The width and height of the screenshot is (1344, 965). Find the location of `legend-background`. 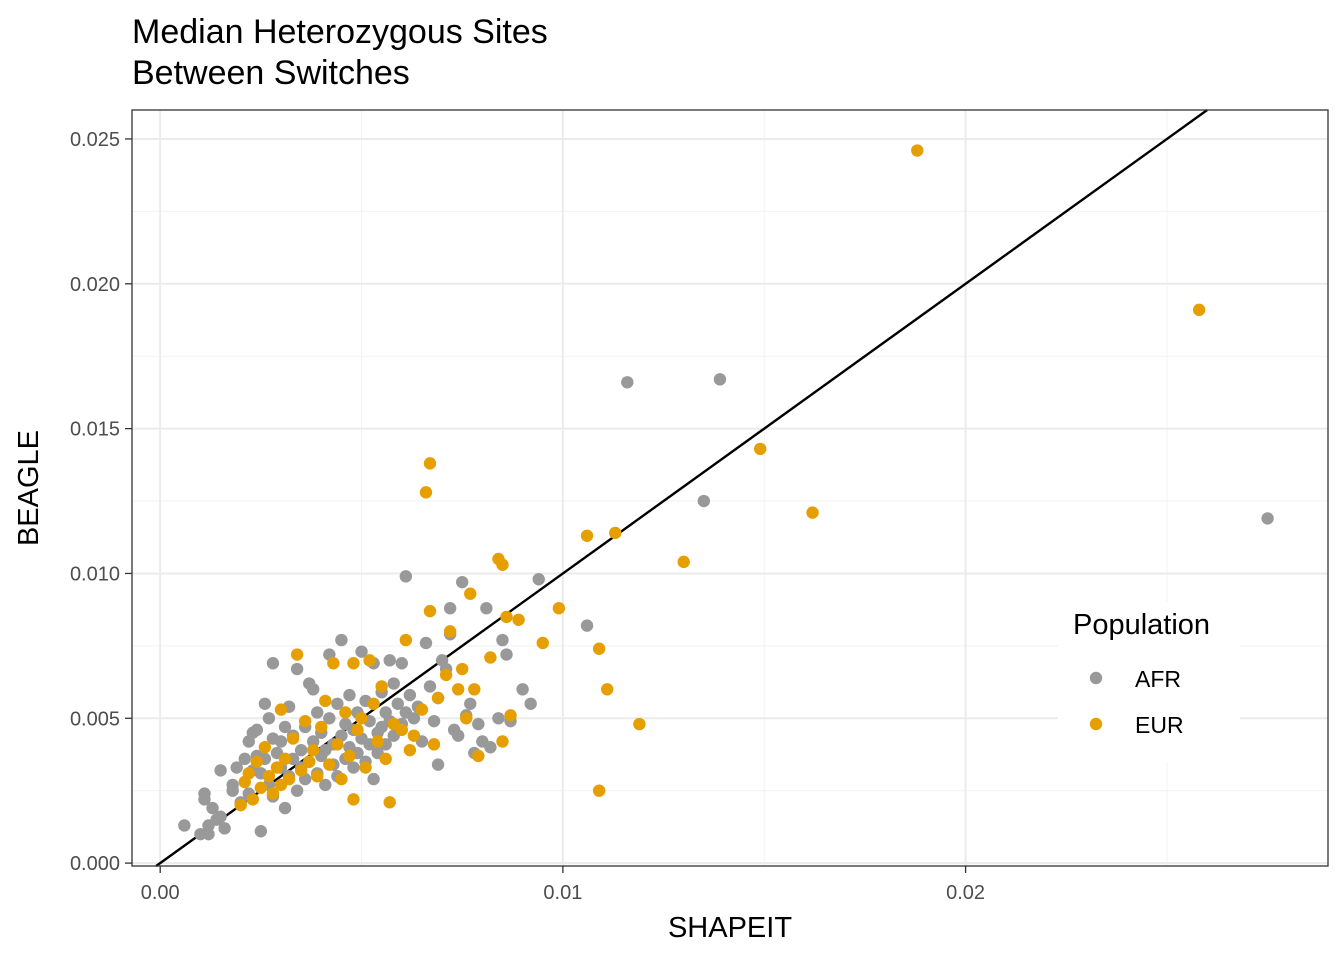

legend-background is located at coordinates (1149, 682).